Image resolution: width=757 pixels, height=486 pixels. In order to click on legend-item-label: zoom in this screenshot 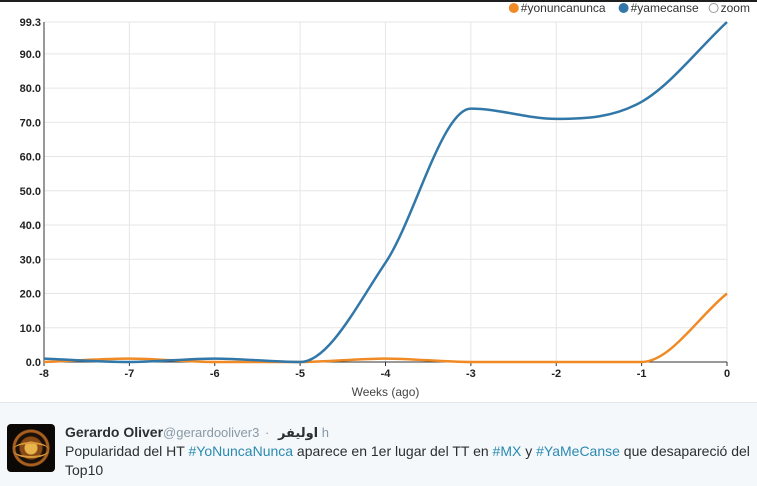, I will do `click(735, 8)`.